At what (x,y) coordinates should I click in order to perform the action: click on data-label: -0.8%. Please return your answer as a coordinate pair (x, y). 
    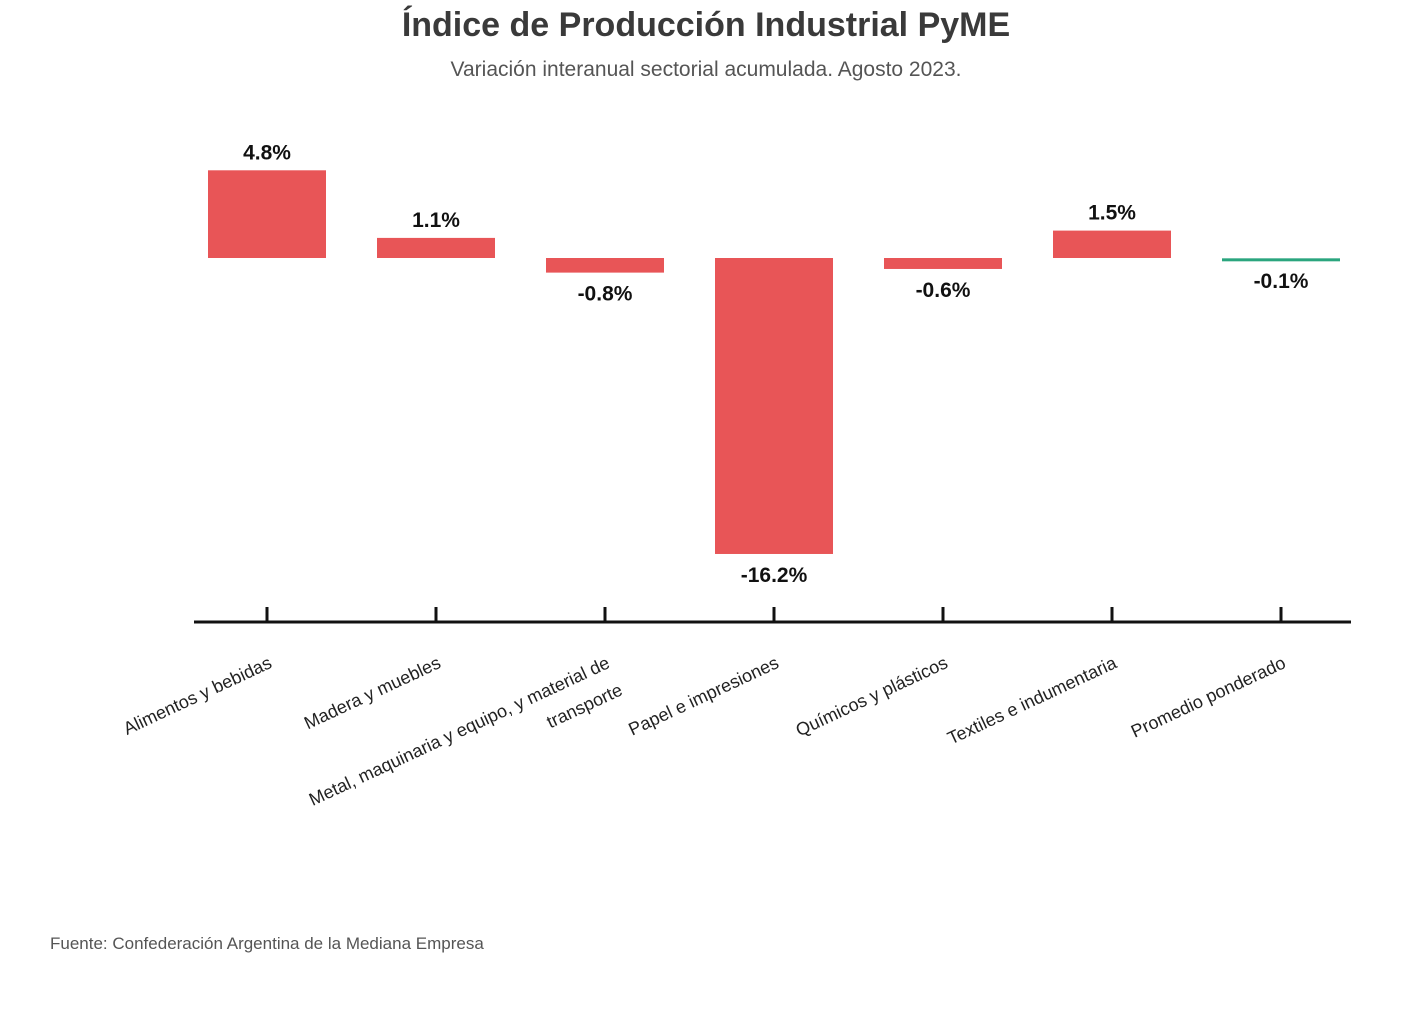
    Looking at the image, I should click on (605, 294).